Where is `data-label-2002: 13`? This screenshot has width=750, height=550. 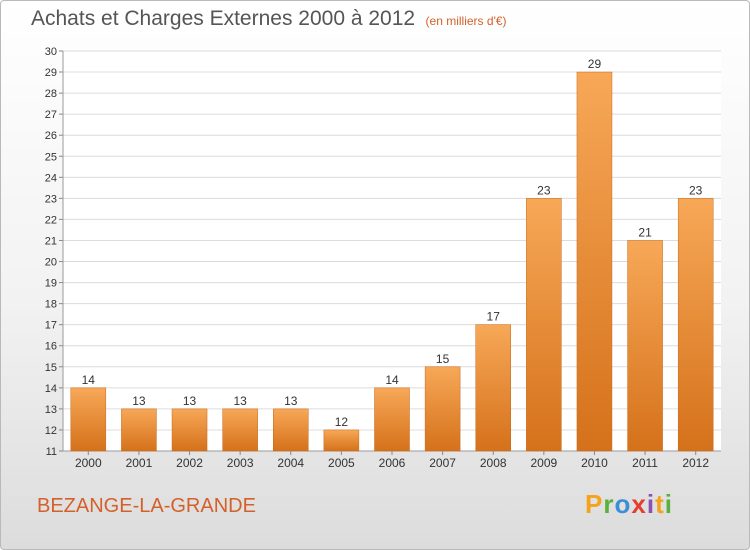
data-label-2002: 13 is located at coordinates (190, 401).